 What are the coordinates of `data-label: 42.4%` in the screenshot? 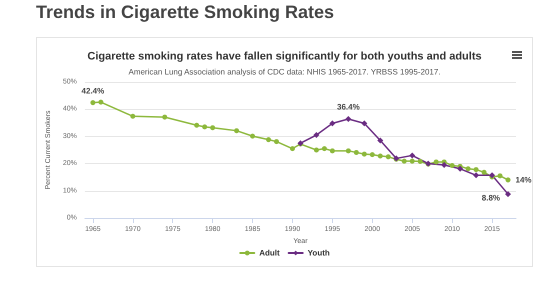 It's located at (93, 91).